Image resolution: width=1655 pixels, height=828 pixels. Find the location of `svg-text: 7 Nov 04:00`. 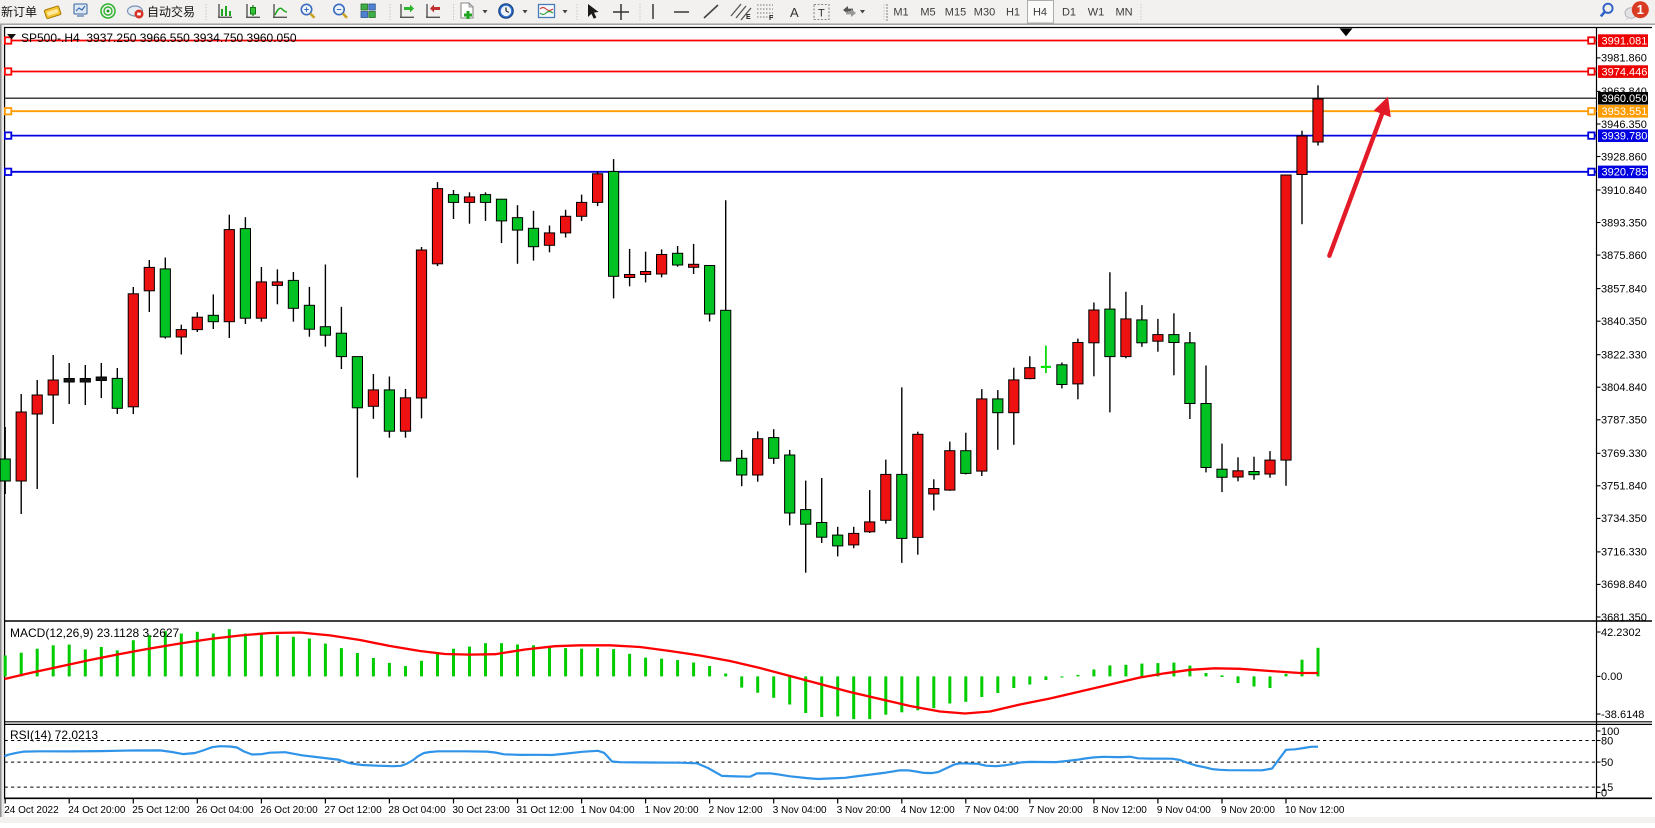

svg-text: 7 Nov 04:00 is located at coordinates (992, 810).